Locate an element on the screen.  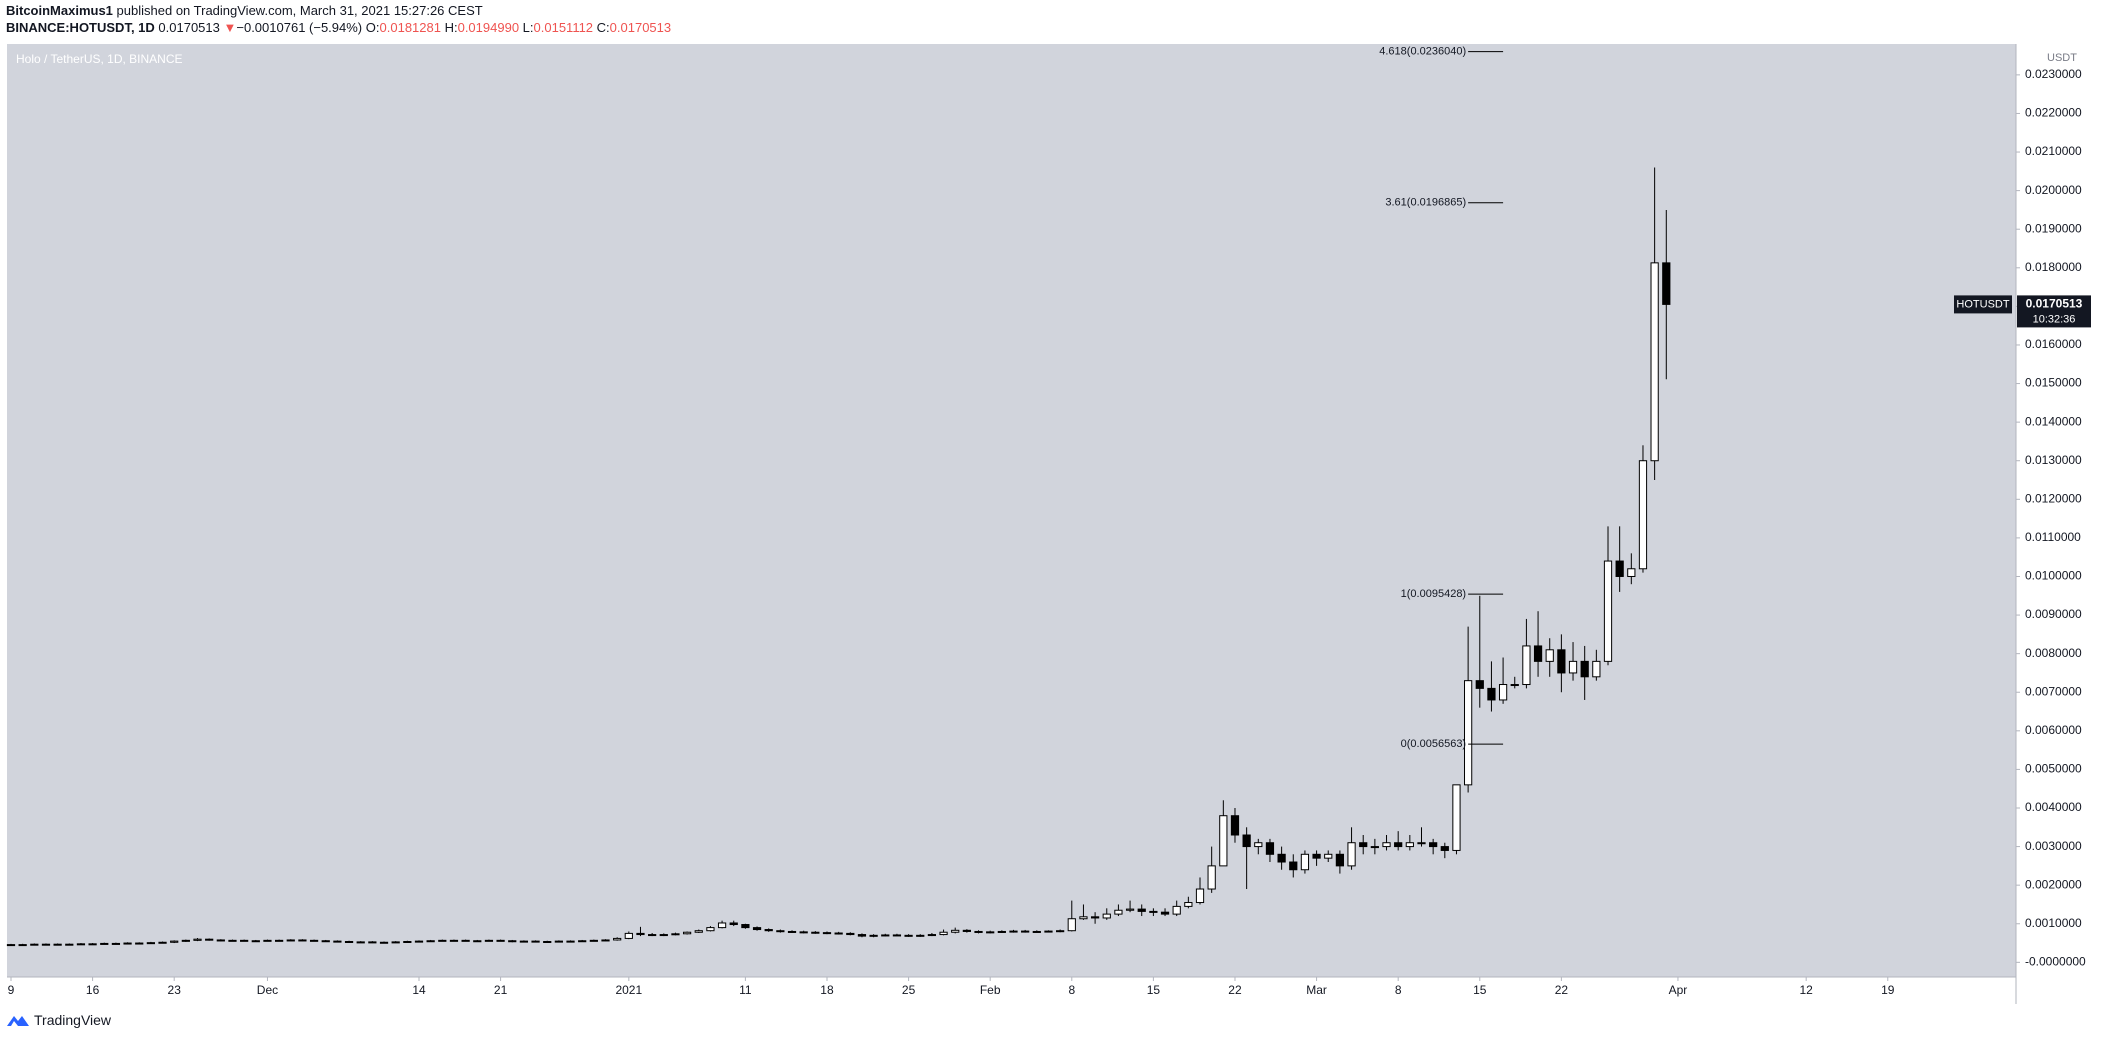
x-tick-label: 18 is located at coordinates (827, 990).